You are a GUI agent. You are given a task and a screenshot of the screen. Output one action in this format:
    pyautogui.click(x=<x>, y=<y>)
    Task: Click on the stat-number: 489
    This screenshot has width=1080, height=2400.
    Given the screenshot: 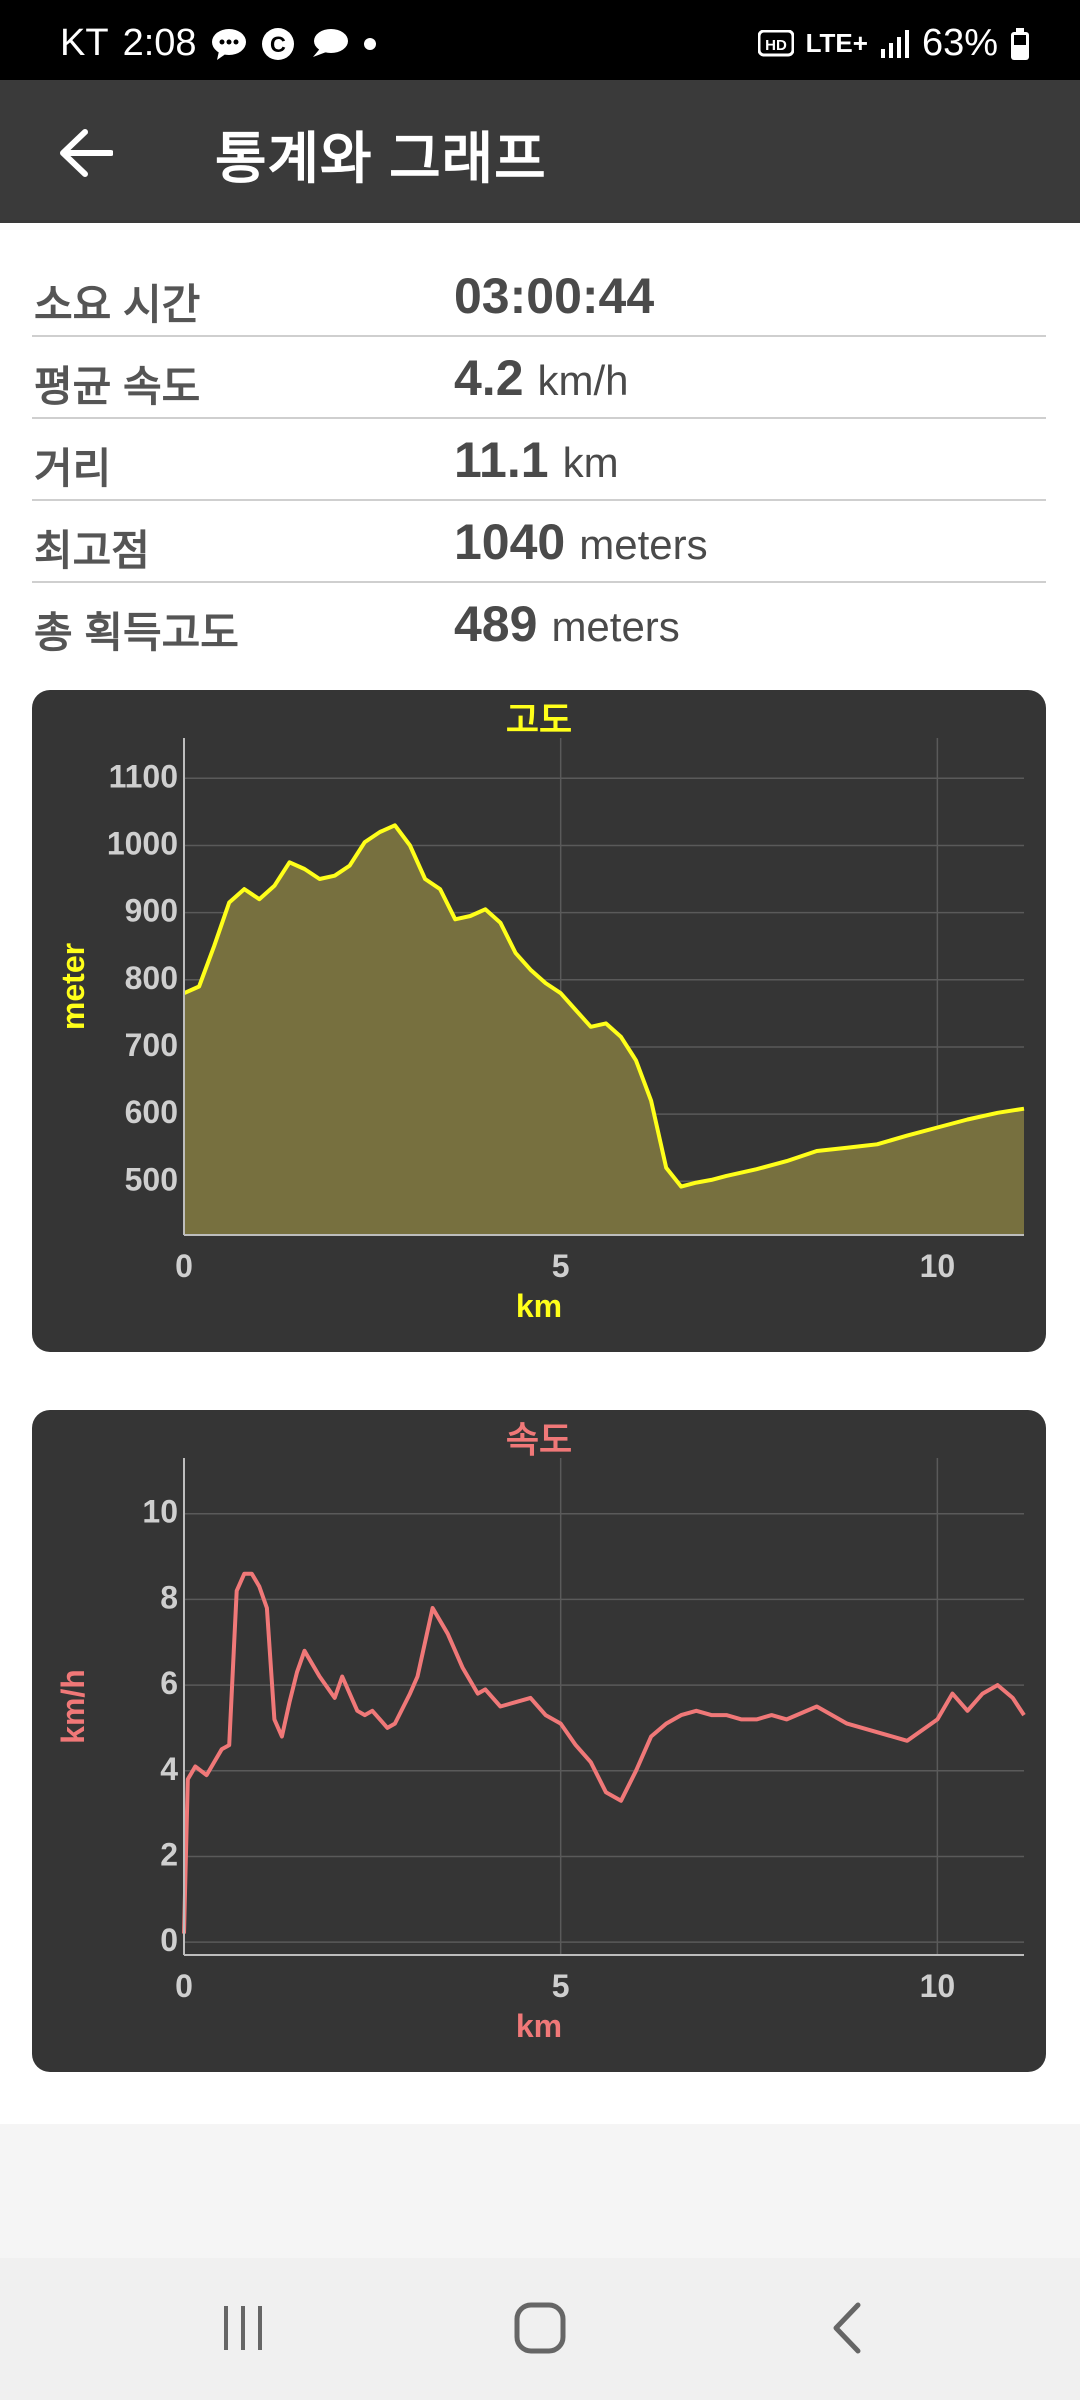 What is the action you would take?
    pyautogui.click(x=496, y=624)
    